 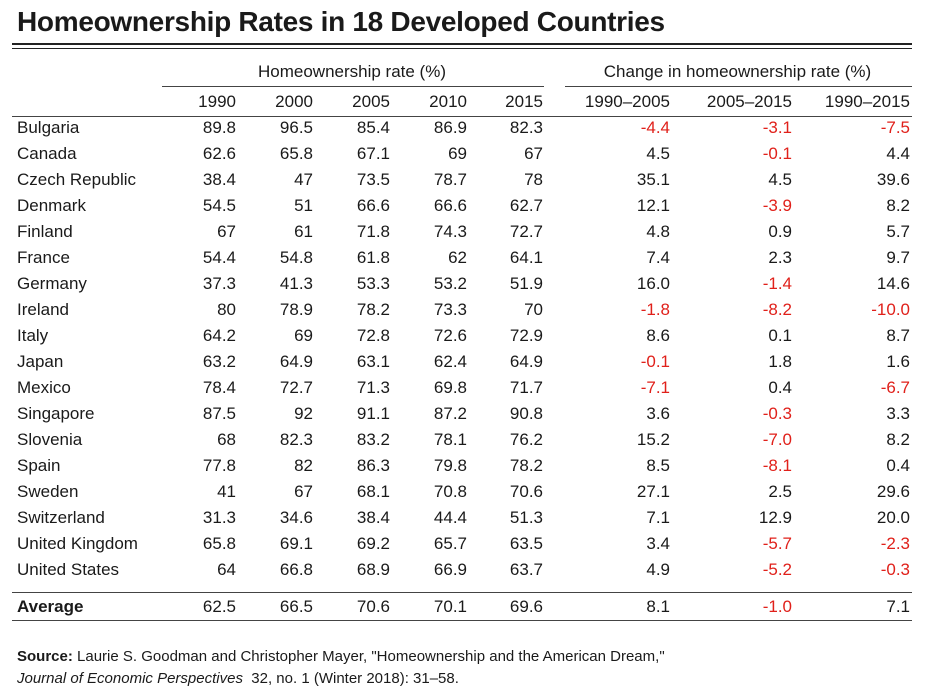 I want to click on cell-1990–2015: -0.3, so click(x=895, y=569).